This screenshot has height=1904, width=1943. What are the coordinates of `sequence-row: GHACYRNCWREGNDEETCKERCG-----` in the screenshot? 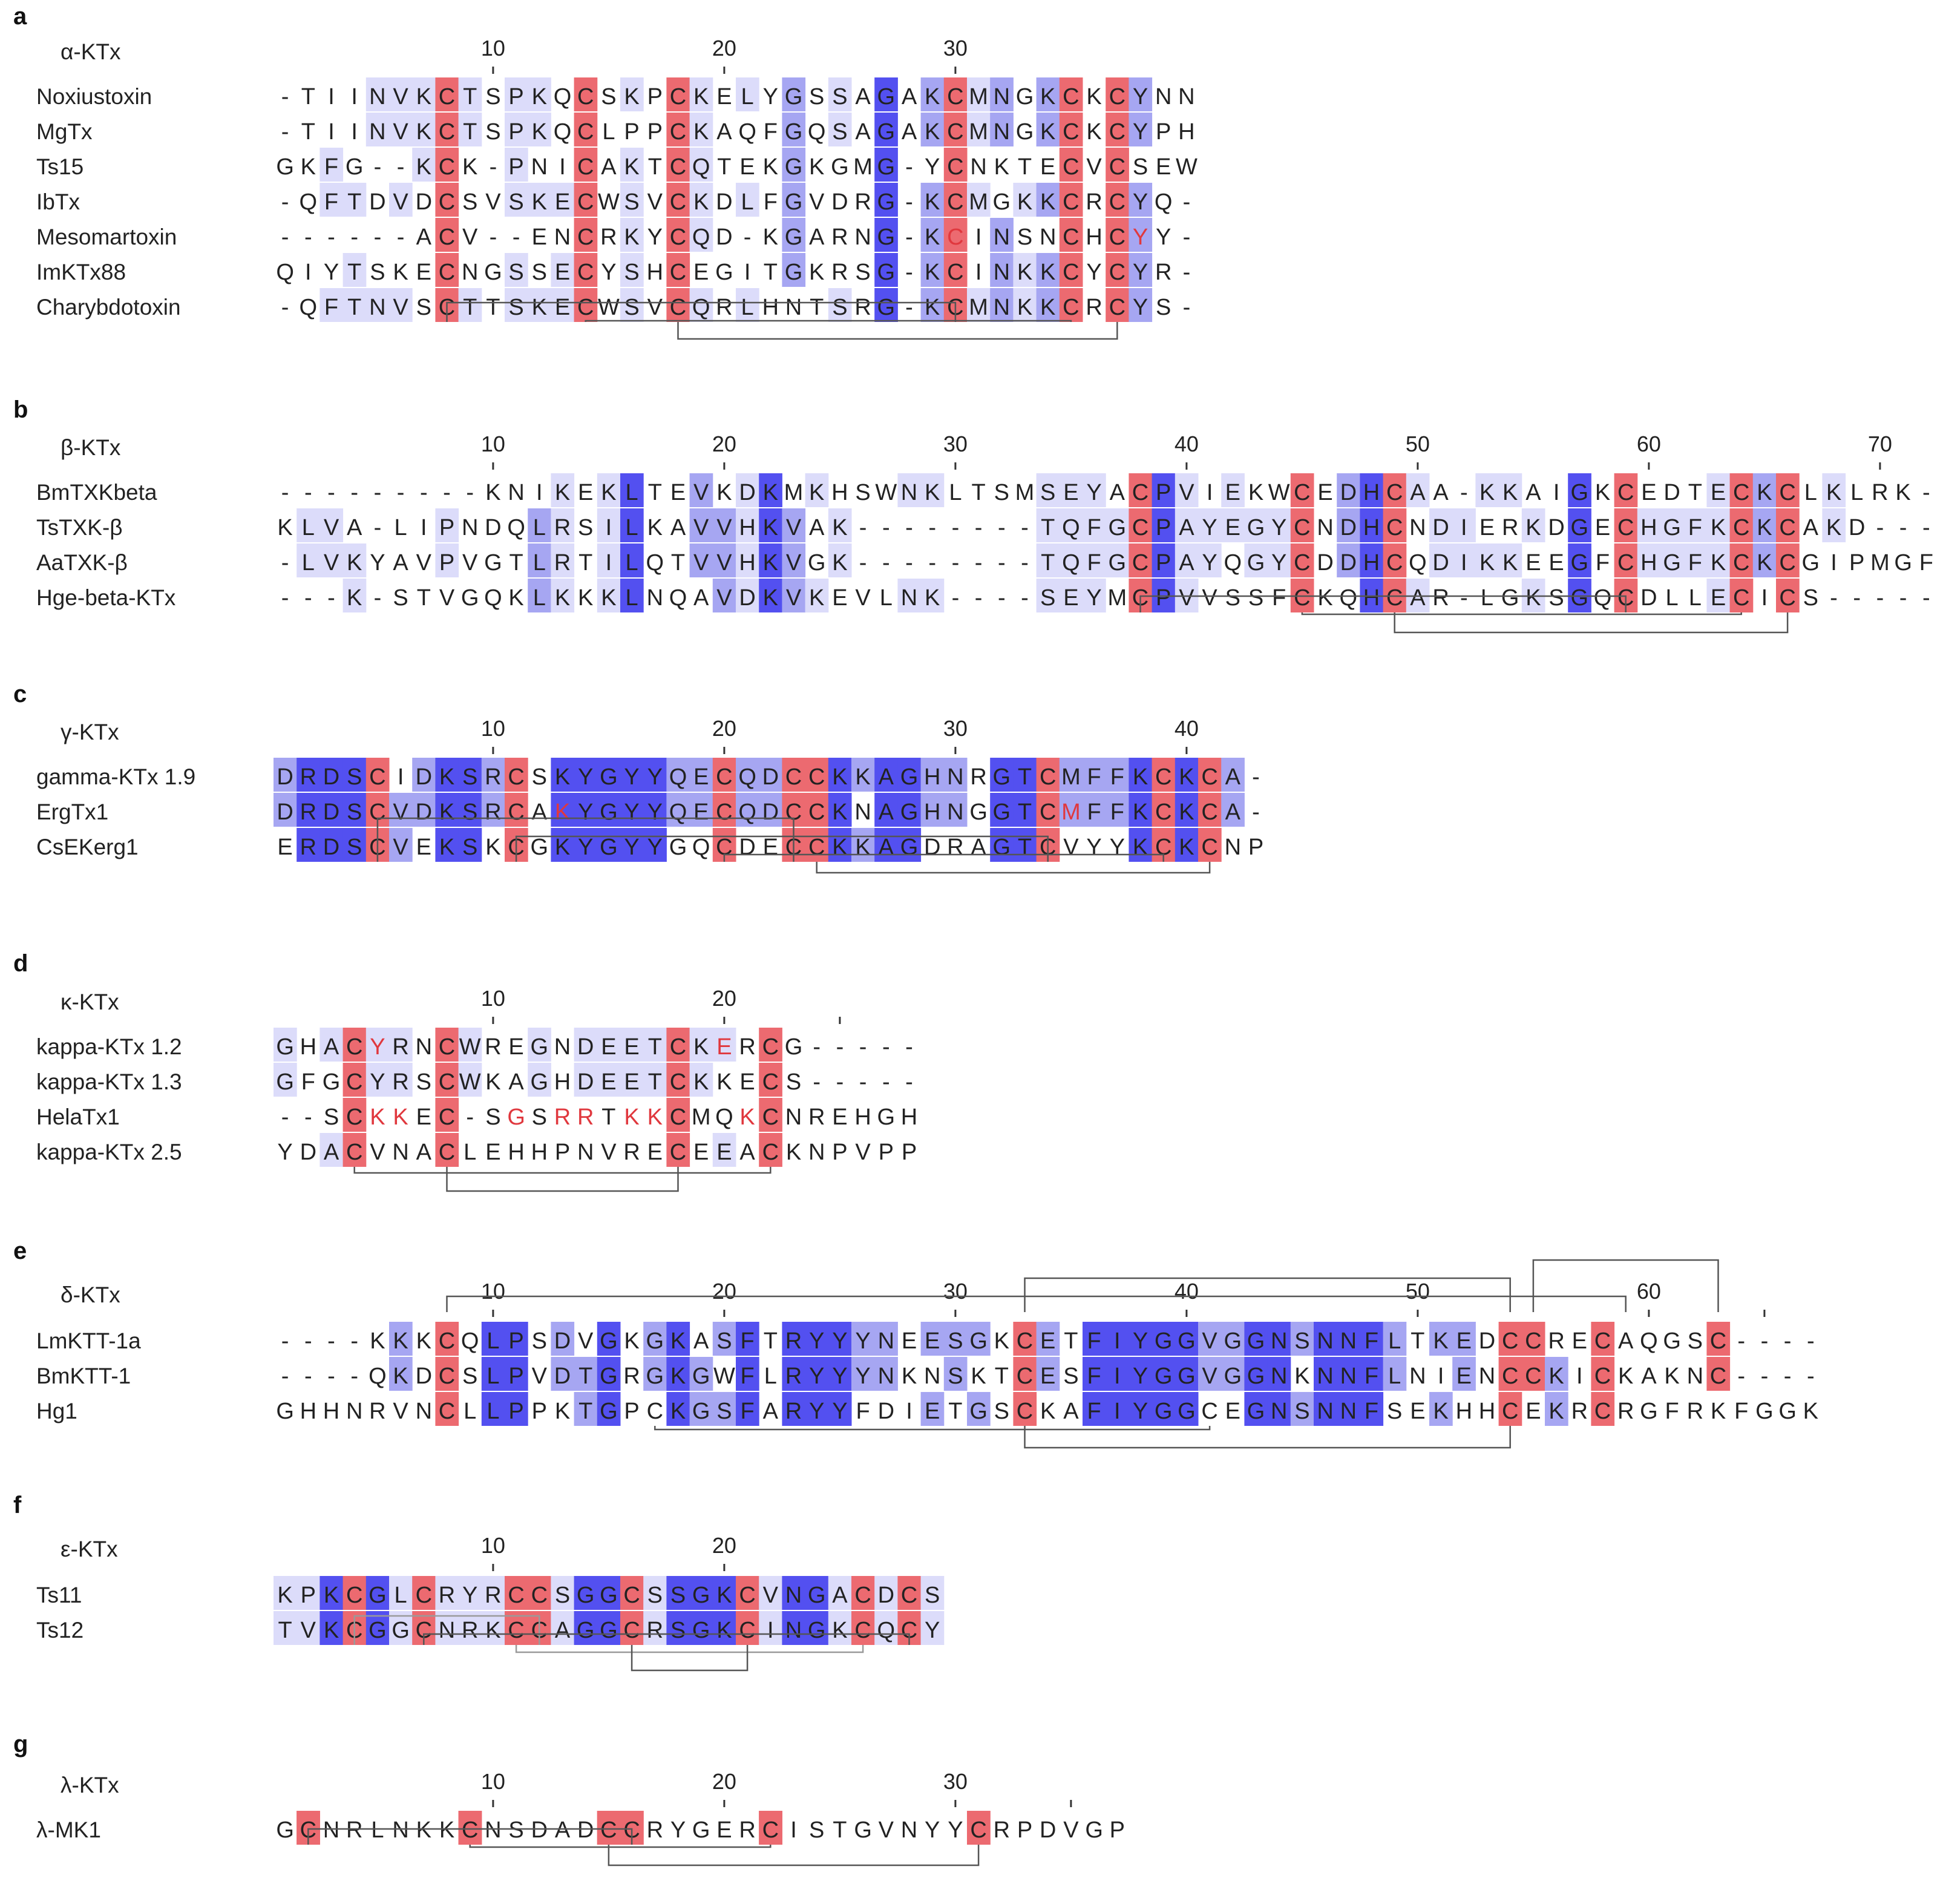 It's located at (0, 1047).